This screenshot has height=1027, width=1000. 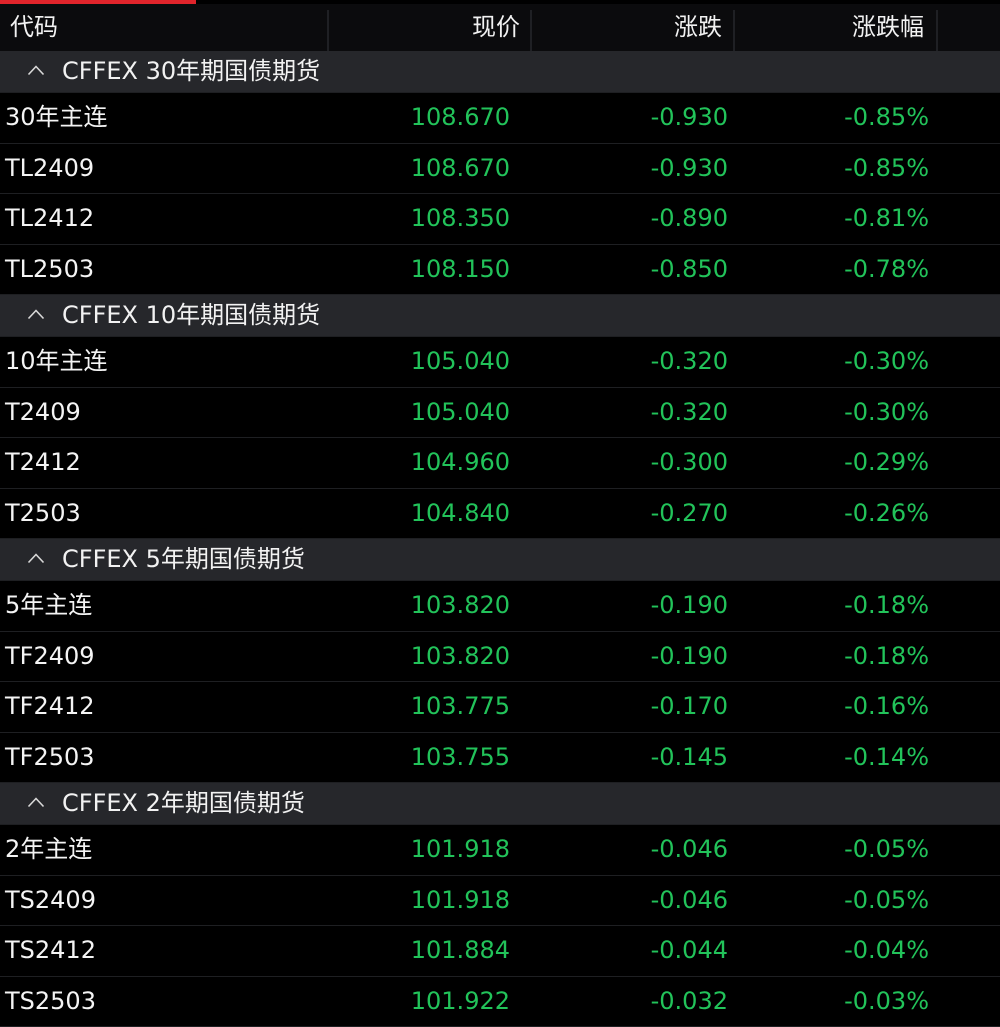 I want to click on table-row: T2412 104.960 -0.300 -0.29%, so click(x=500, y=463).